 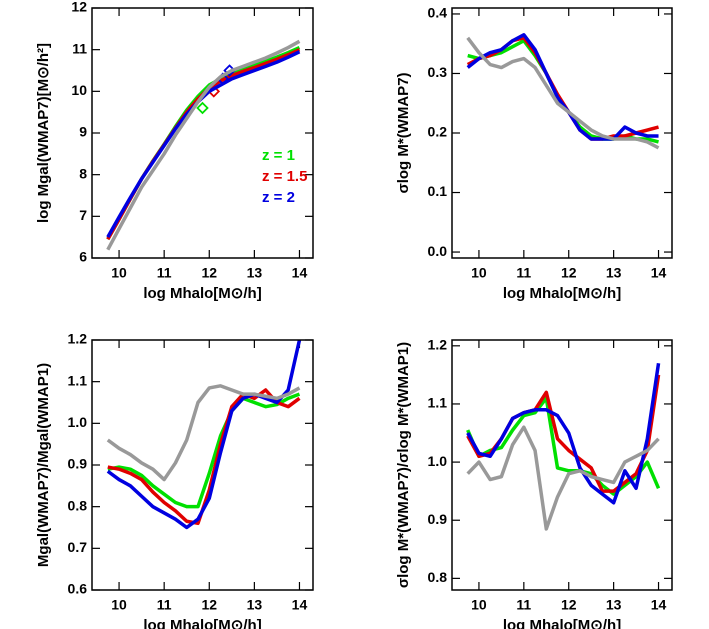 I want to click on y-tick-label: 0.6, so click(x=78, y=589).